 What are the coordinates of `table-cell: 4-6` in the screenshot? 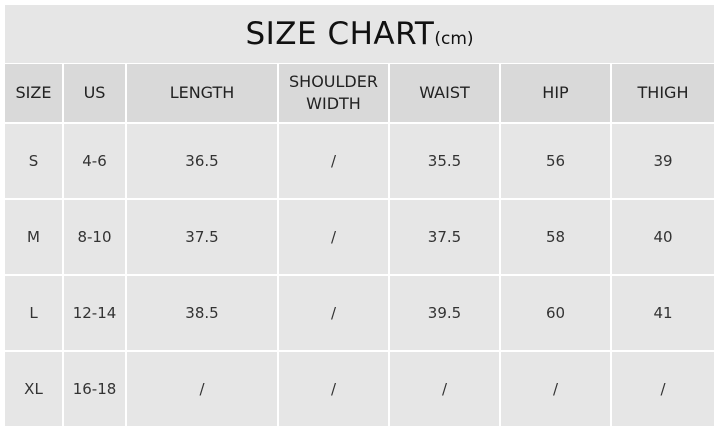 It's located at (94, 161).